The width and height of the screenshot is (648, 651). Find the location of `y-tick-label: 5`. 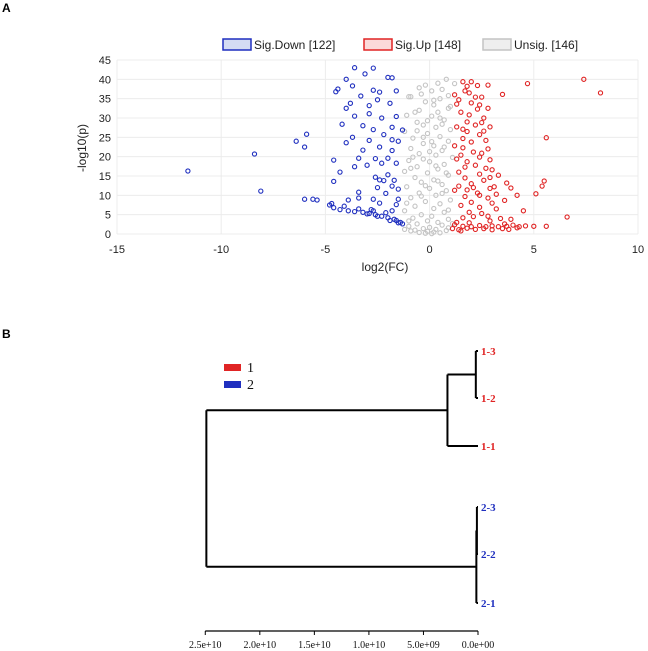

y-tick-label: 5 is located at coordinates (108, 216).